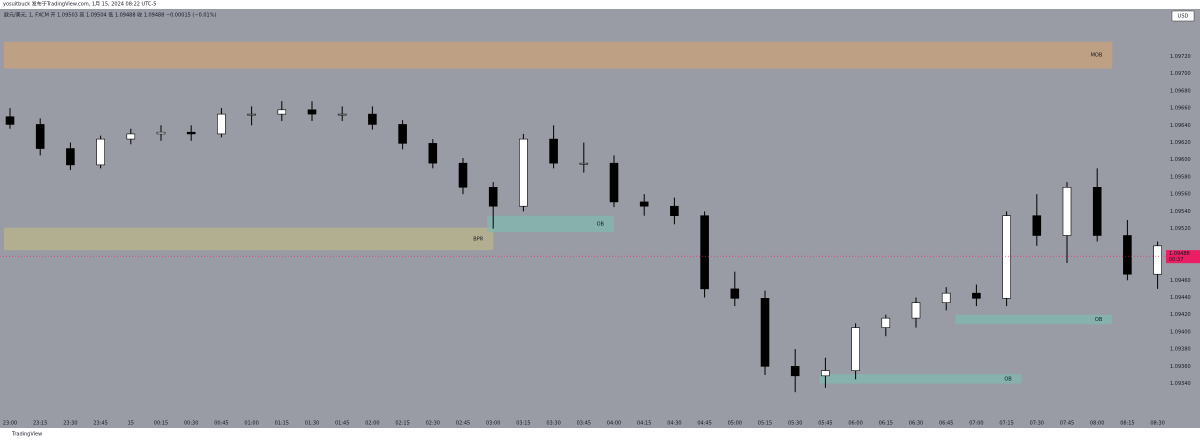  I want to click on y-tick-label: 1.09440, so click(1180, 298).